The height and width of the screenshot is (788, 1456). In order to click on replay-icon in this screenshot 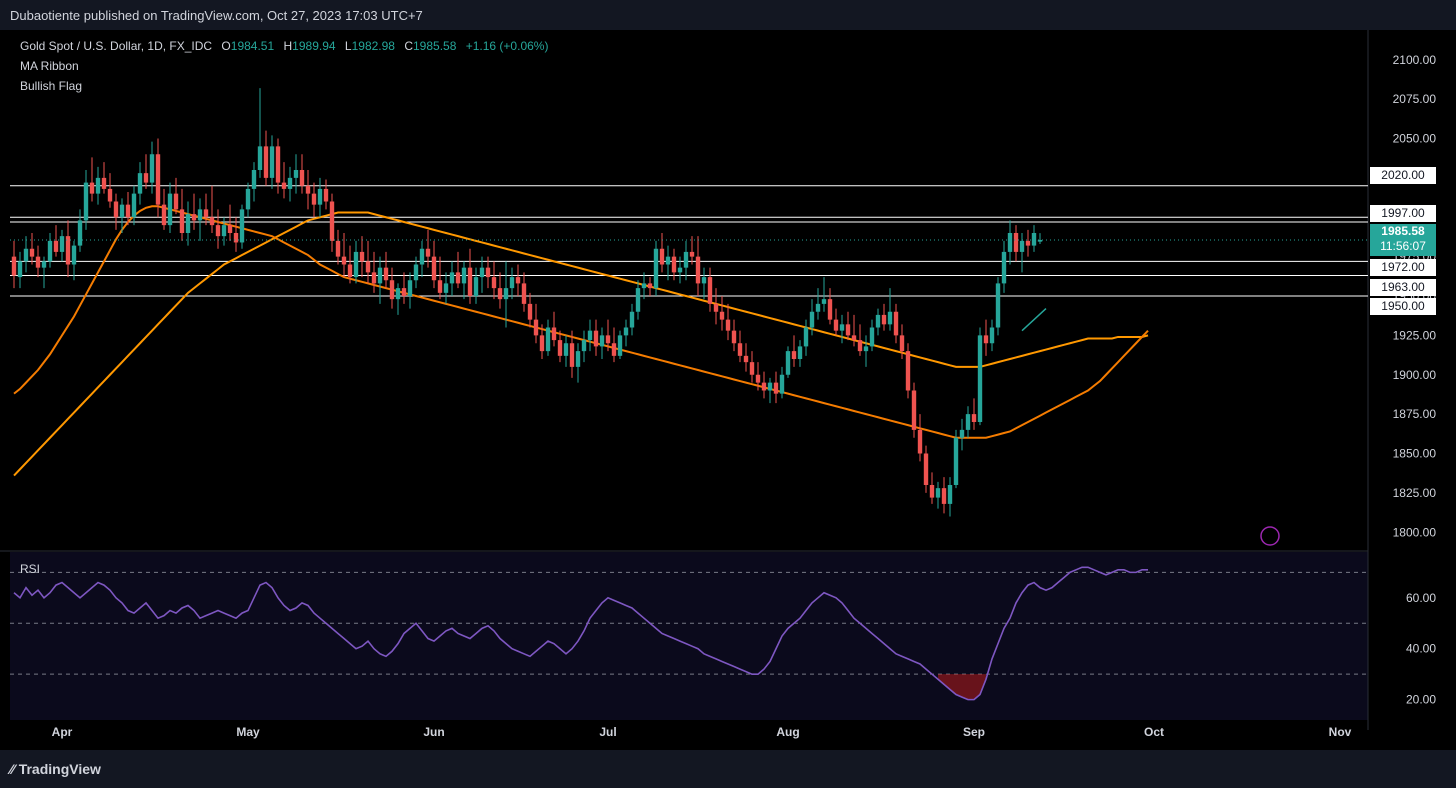, I will do `click(1270, 536)`.